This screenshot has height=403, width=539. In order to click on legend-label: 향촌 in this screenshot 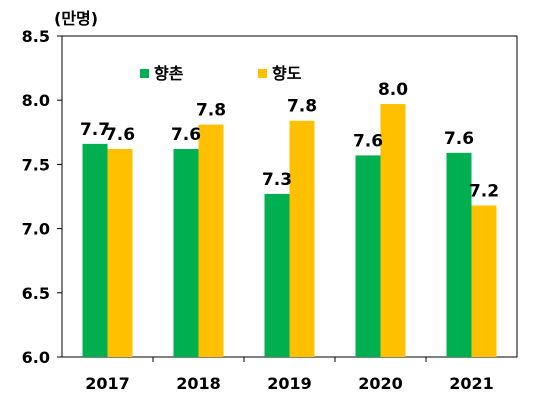, I will do `click(169, 73)`.